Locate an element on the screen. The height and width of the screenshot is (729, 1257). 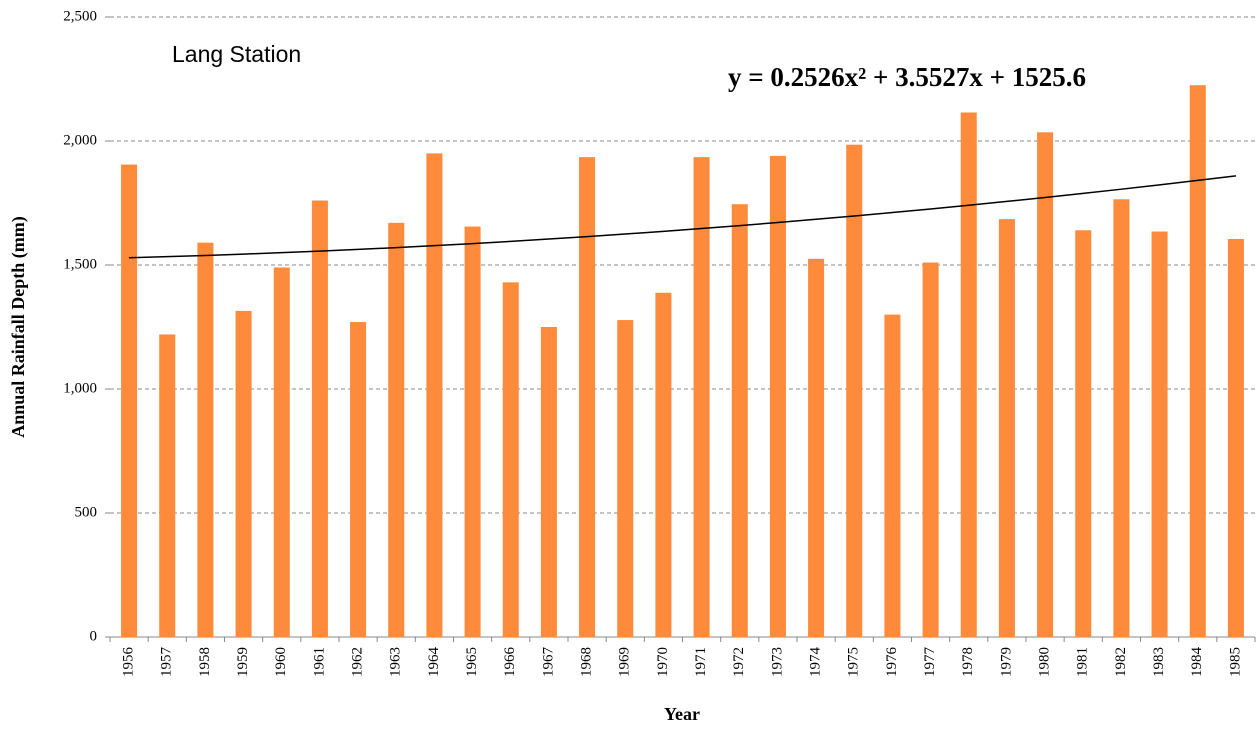
x-tick-label: 1962 is located at coordinates (358, 662).